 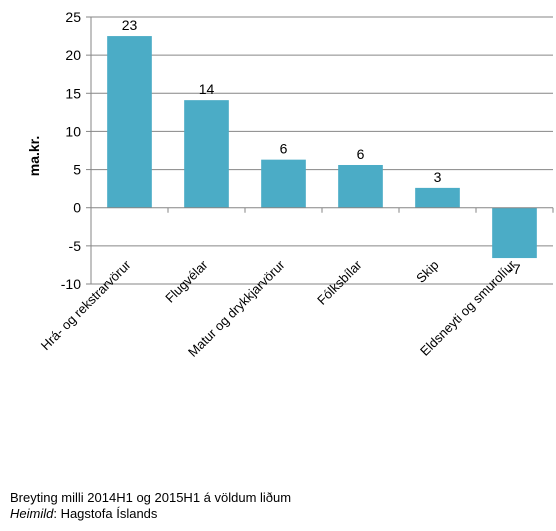 What do you see at coordinates (77, 170) in the screenshot?
I see `y-tick-label: 5` at bounding box center [77, 170].